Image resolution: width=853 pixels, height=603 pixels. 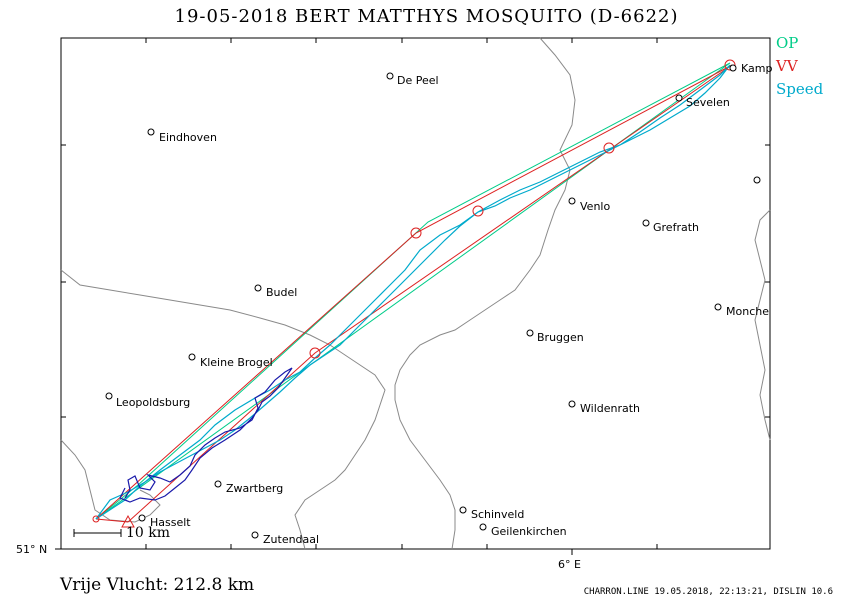 What do you see at coordinates (97, 533) in the screenshot?
I see `scale-bar` at bounding box center [97, 533].